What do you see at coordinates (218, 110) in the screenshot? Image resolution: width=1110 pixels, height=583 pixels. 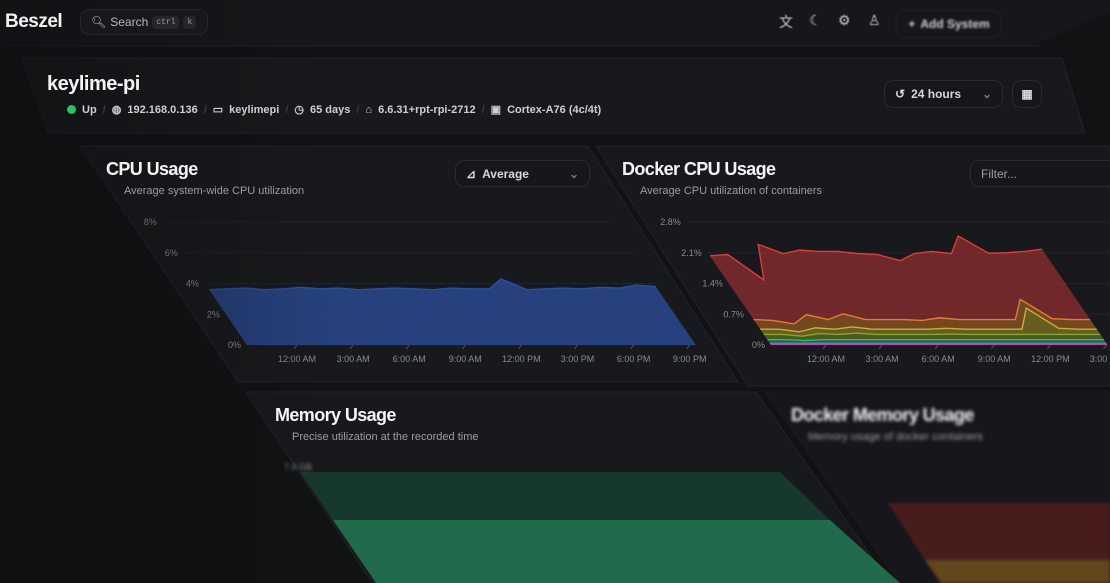 I see `monitor-icon: ▭` at bounding box center [218, 110].